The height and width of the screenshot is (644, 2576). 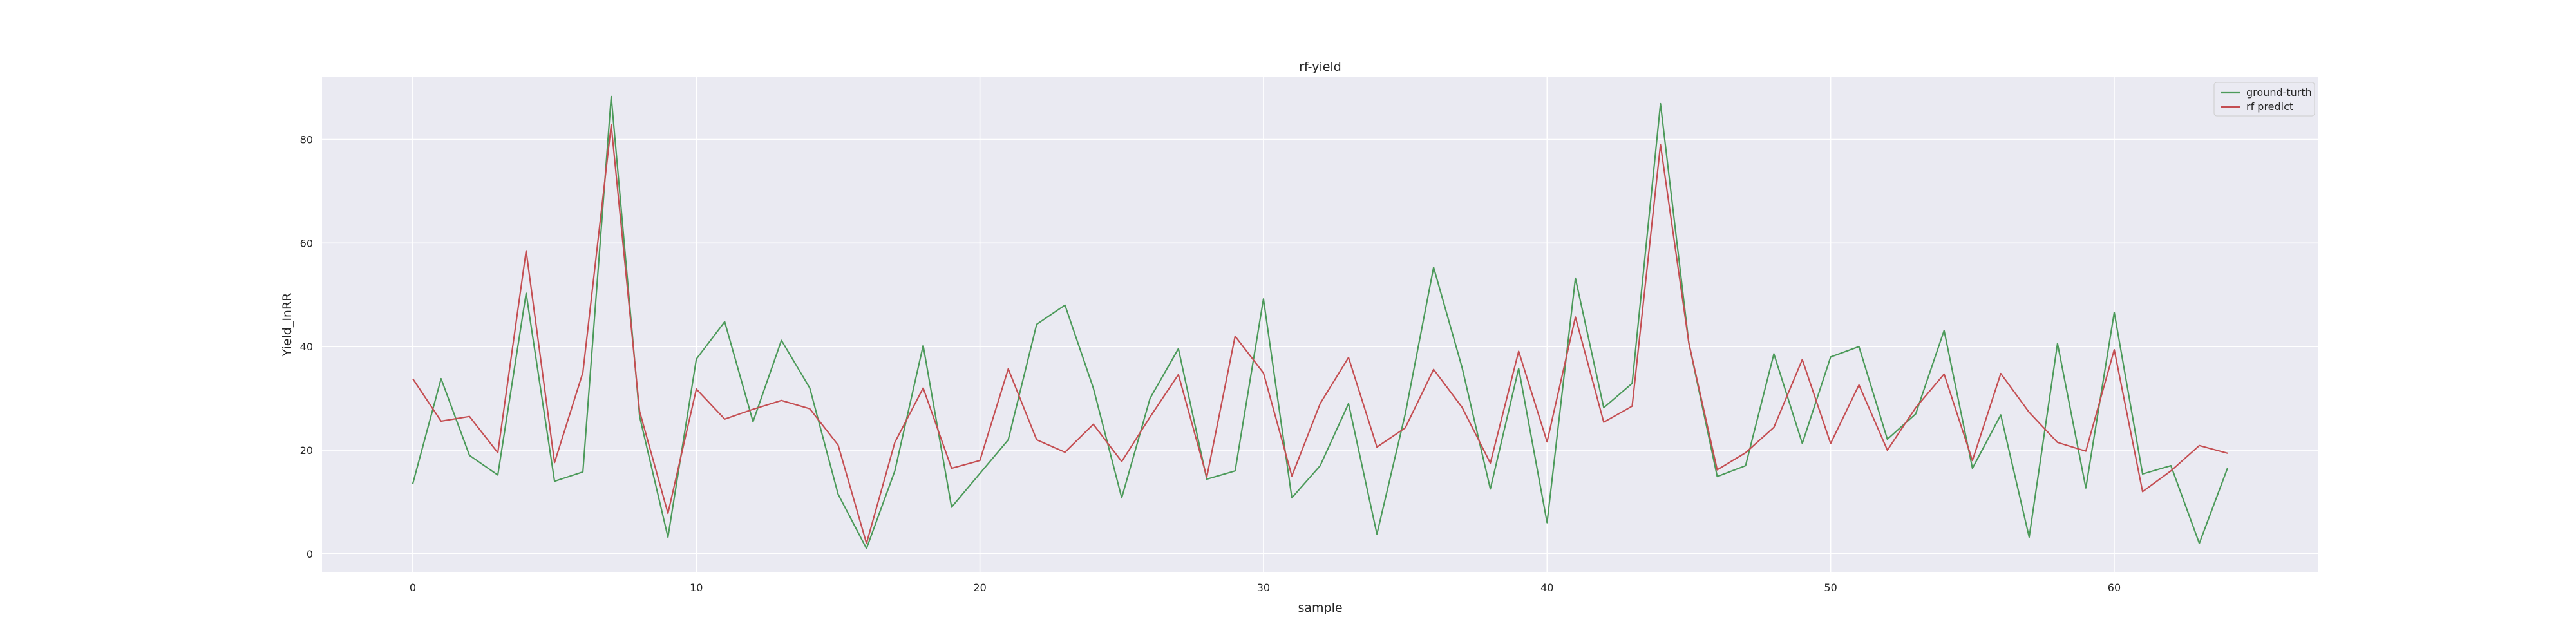 I want to click on y-tick-label: 80, so click(x=306, y=140).